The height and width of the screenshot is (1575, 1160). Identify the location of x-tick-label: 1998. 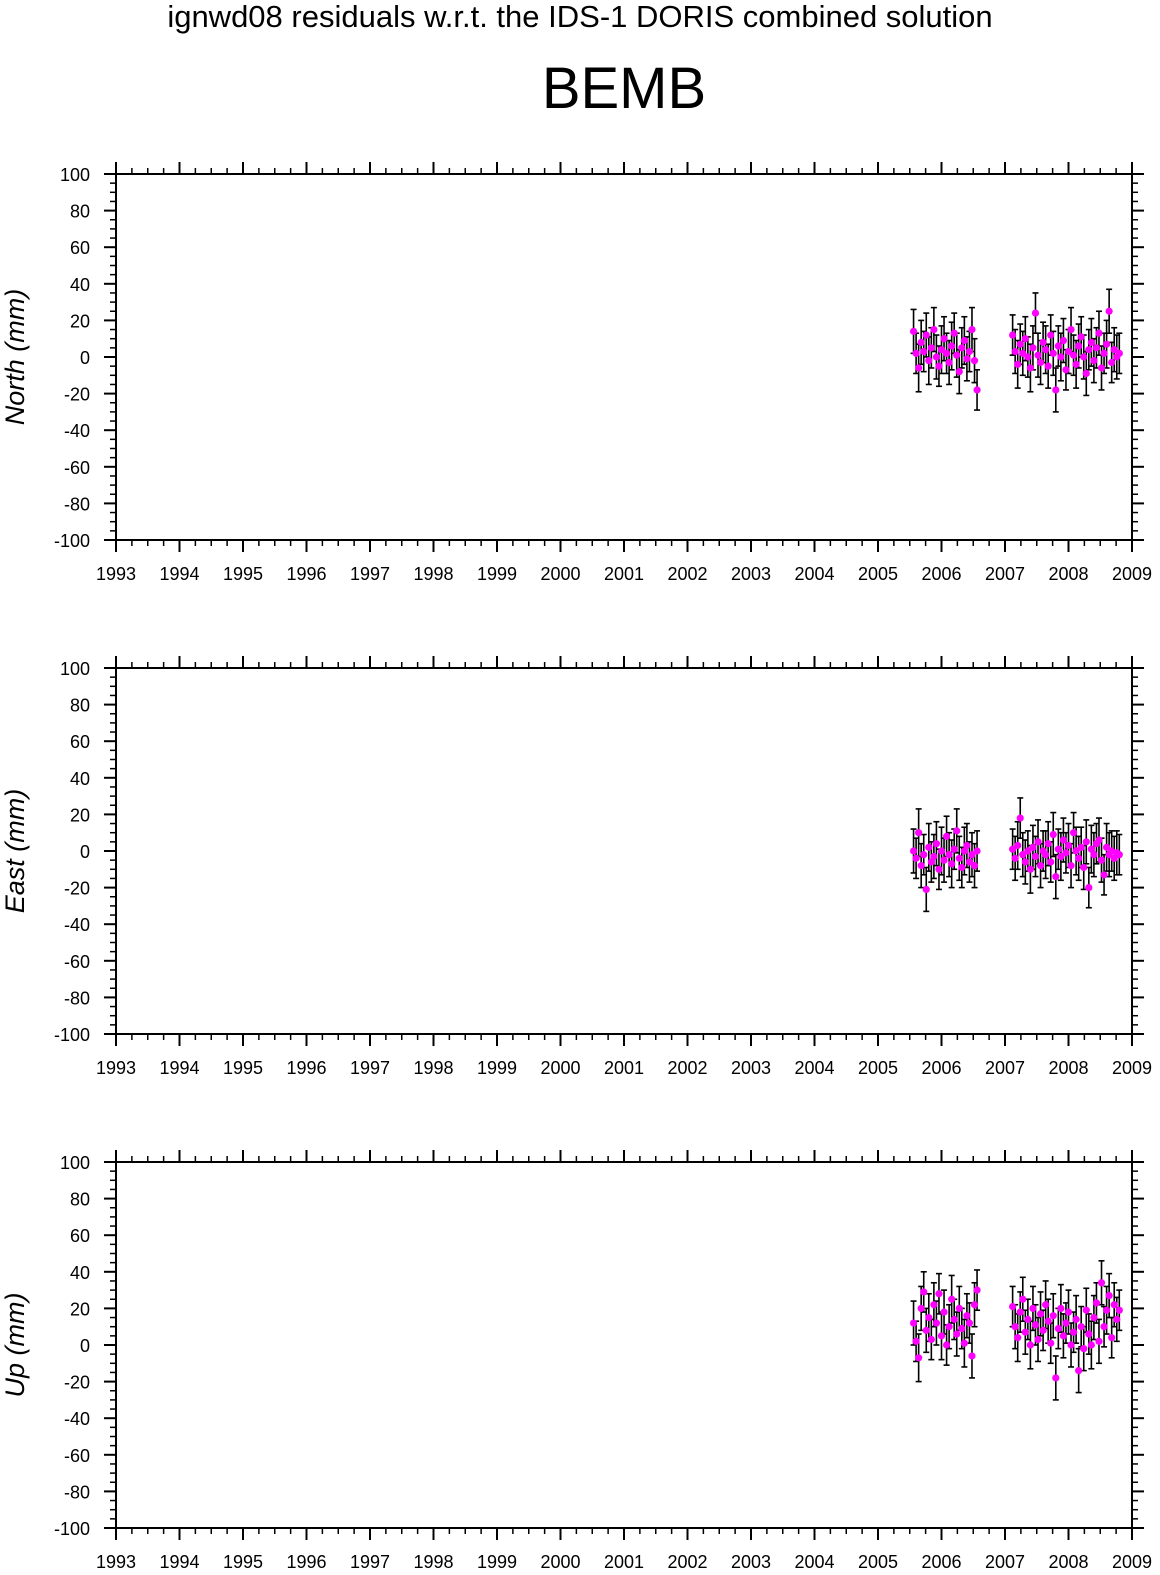
(433, 1068).